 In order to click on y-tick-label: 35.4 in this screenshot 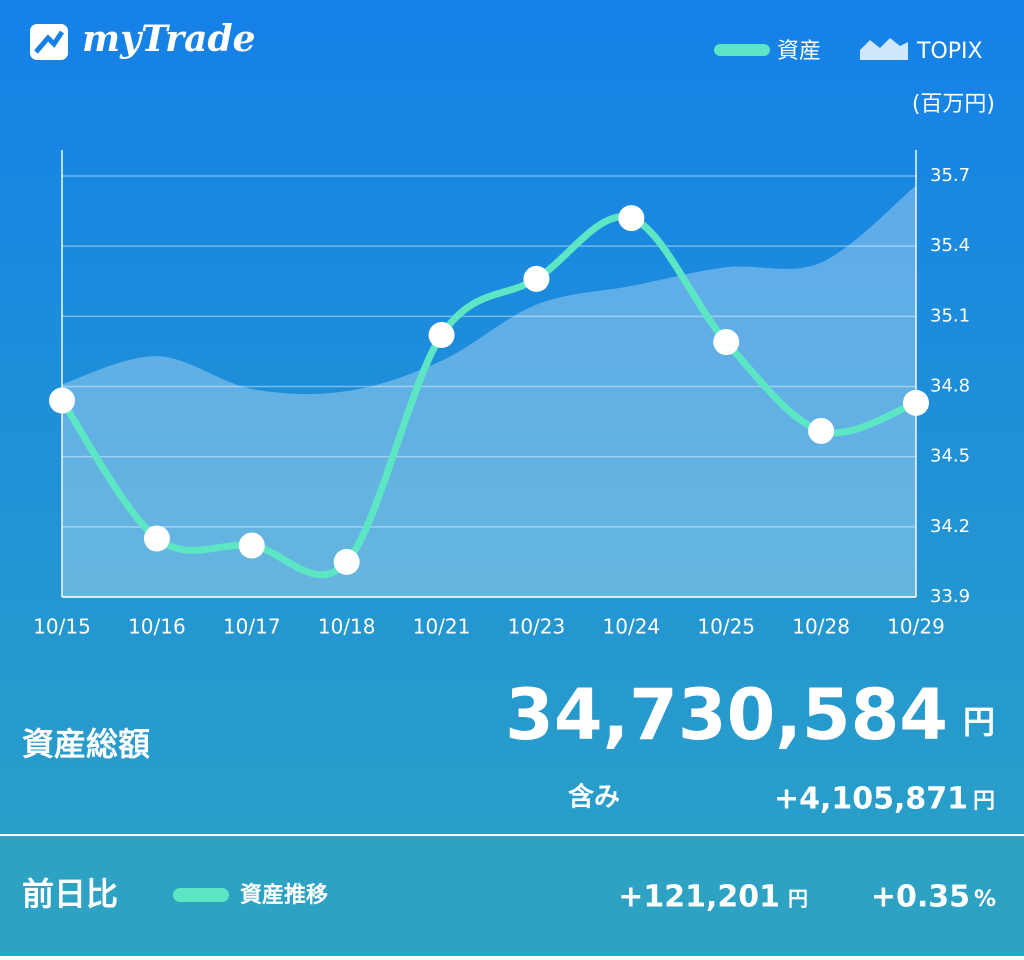, I will do `click(950, 245)`.